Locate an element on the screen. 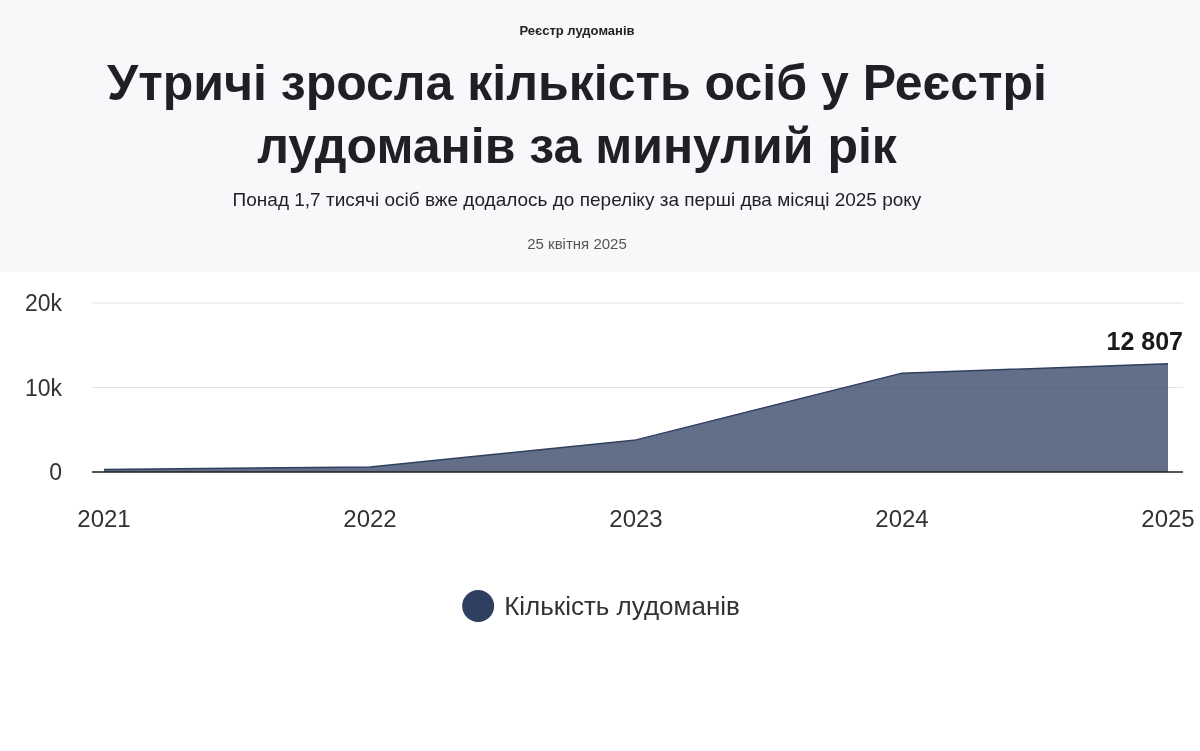 Image resolution: width=1200 pixels, height=751 pixels. y-tick-label: 20k is located at coordinates (43, 303).